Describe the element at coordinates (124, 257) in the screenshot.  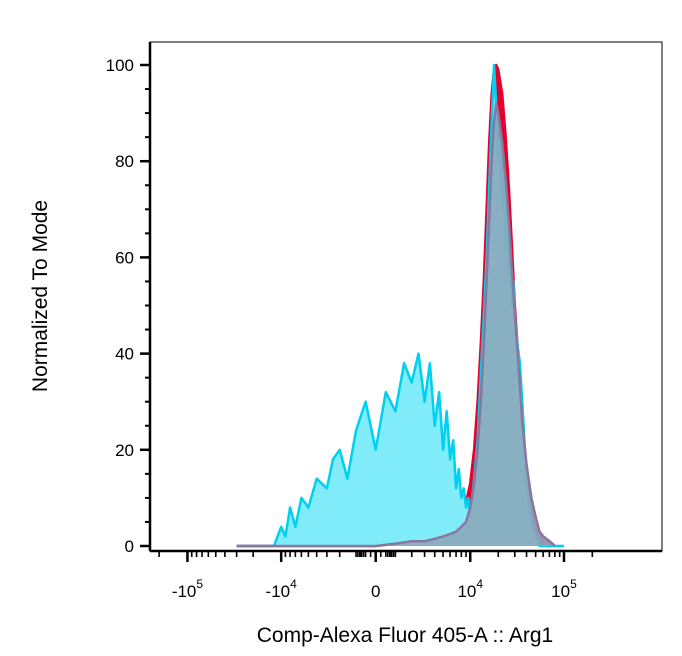
I see `y-tick-label-60: 60` at that location.